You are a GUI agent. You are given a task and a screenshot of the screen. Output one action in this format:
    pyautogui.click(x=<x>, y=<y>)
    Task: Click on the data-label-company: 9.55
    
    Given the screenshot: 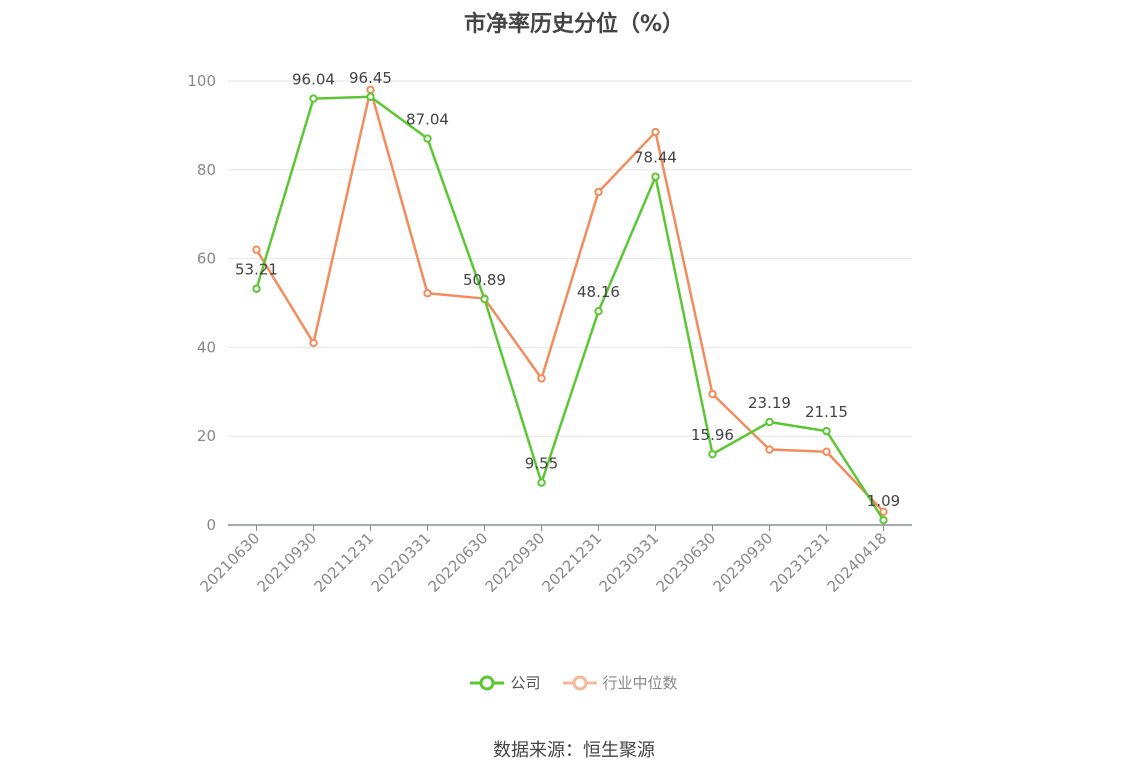 What is the action you would take?
    pyautogui.click(x=541, y=464)
    